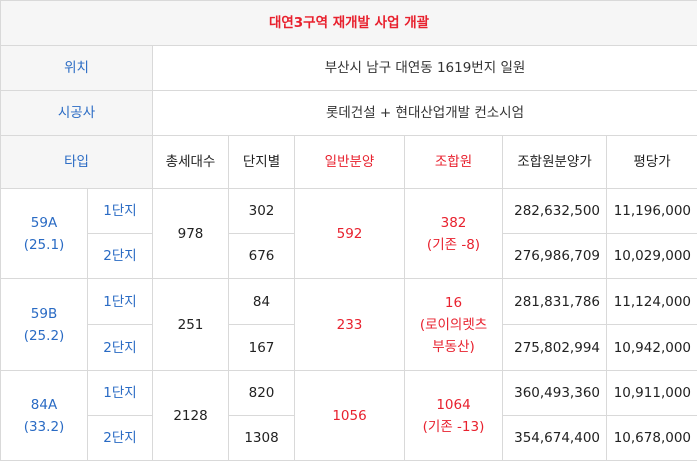 This screenshot has height=461, width=697. Describe the element at coordinates (261, 347) in the screenshot. I see `complex-count: 167` at that location.